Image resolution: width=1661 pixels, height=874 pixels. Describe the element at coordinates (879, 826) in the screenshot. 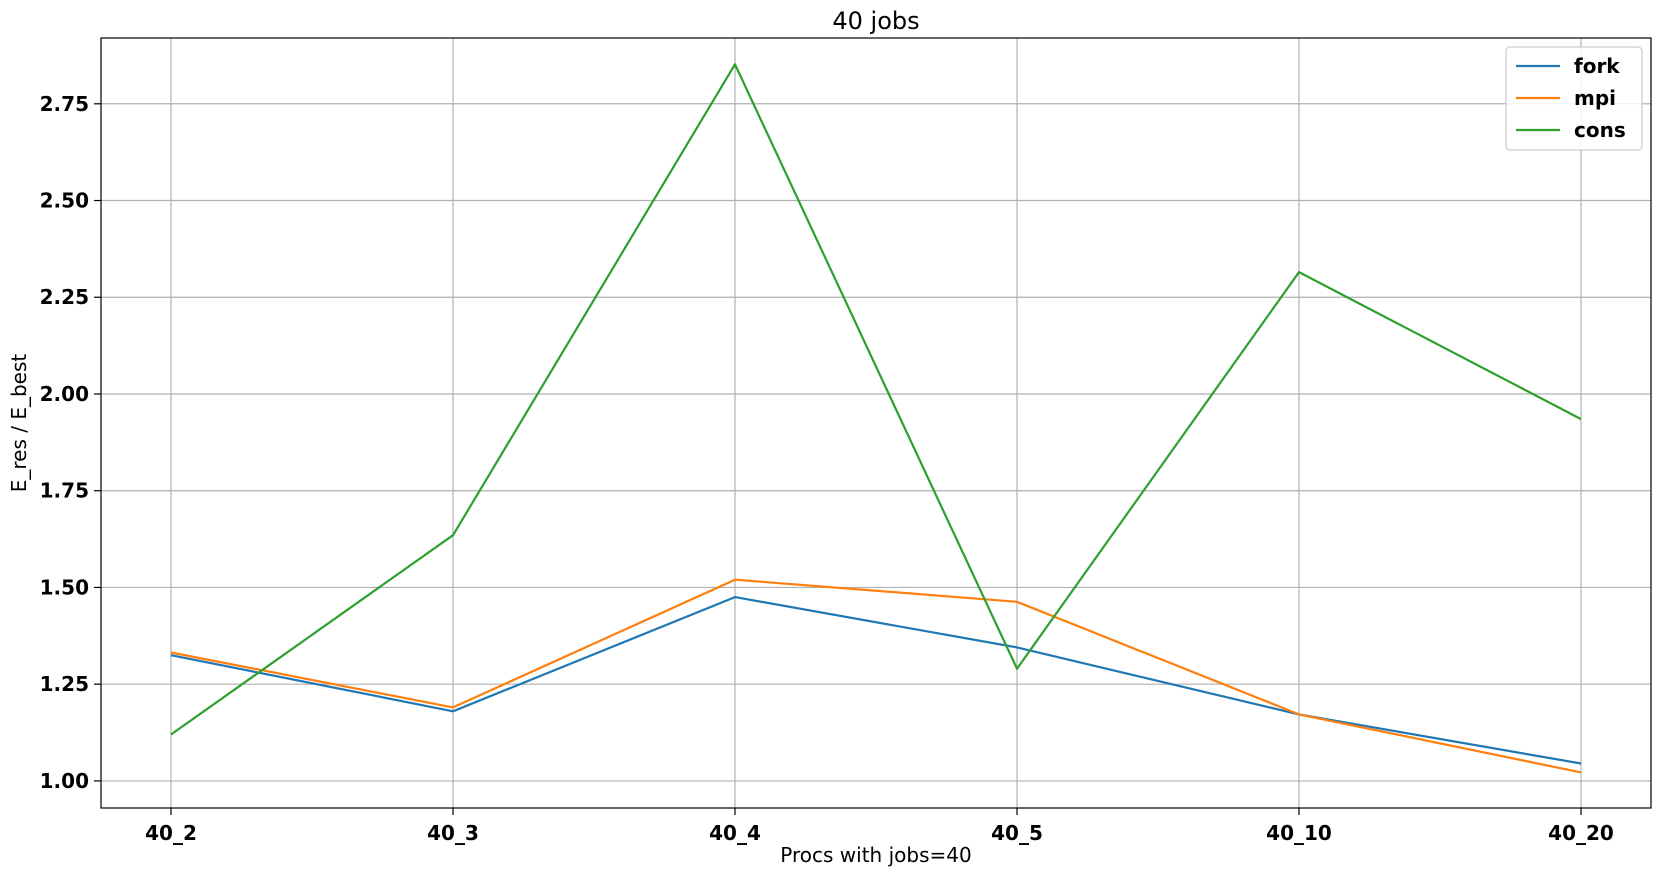

I see `x-axis-ticks: 40_2 40_3 40_4 40_5 40_10 40_20` at that location.